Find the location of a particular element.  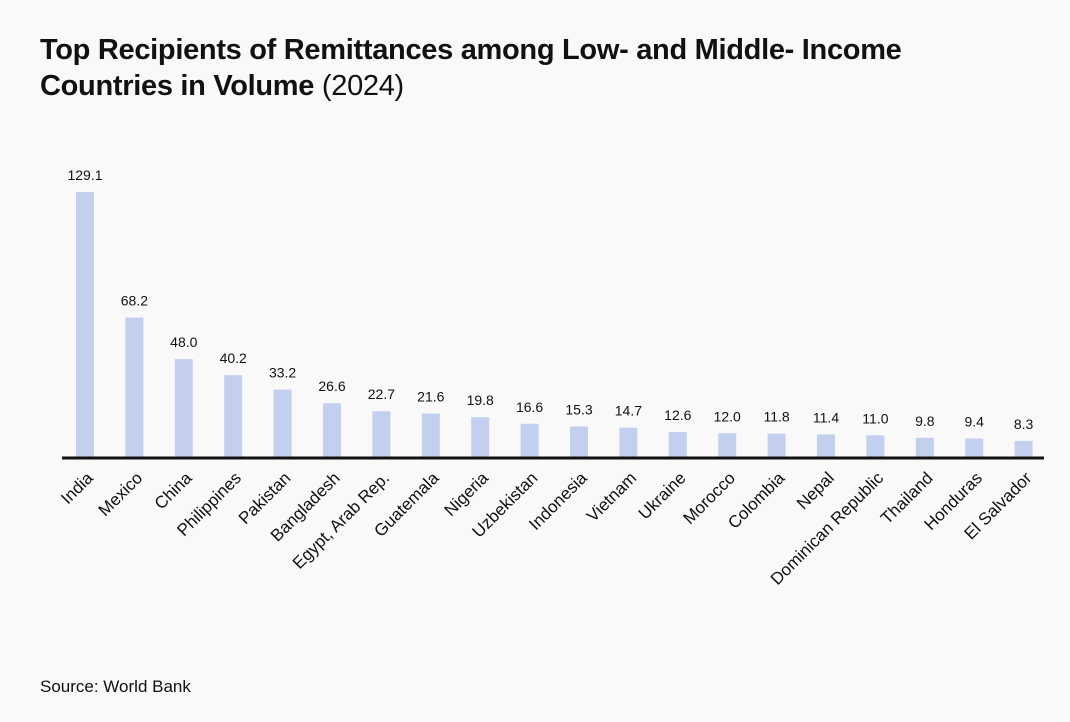

value-label-vietnam: 14.7 is located at coordinates (628, 411).